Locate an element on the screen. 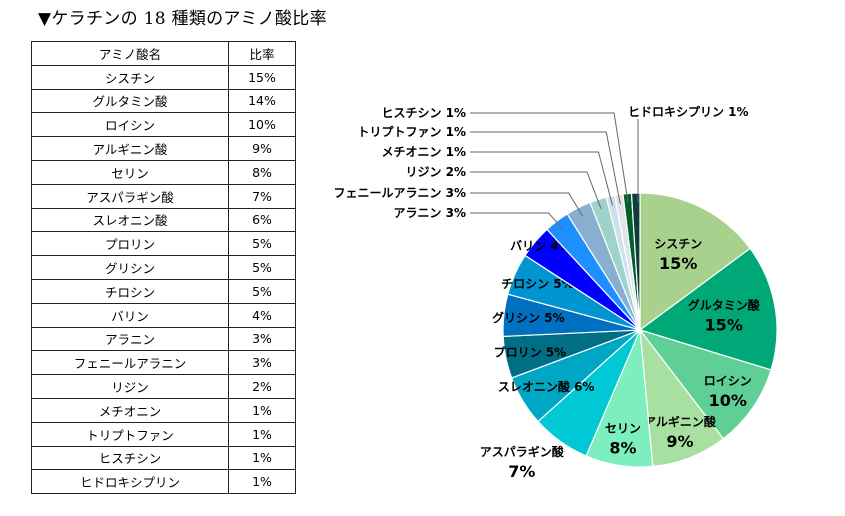 The height and width of the screenshot is (516, 845). table-row: リジン 2% is located at coordinates (163, 386).